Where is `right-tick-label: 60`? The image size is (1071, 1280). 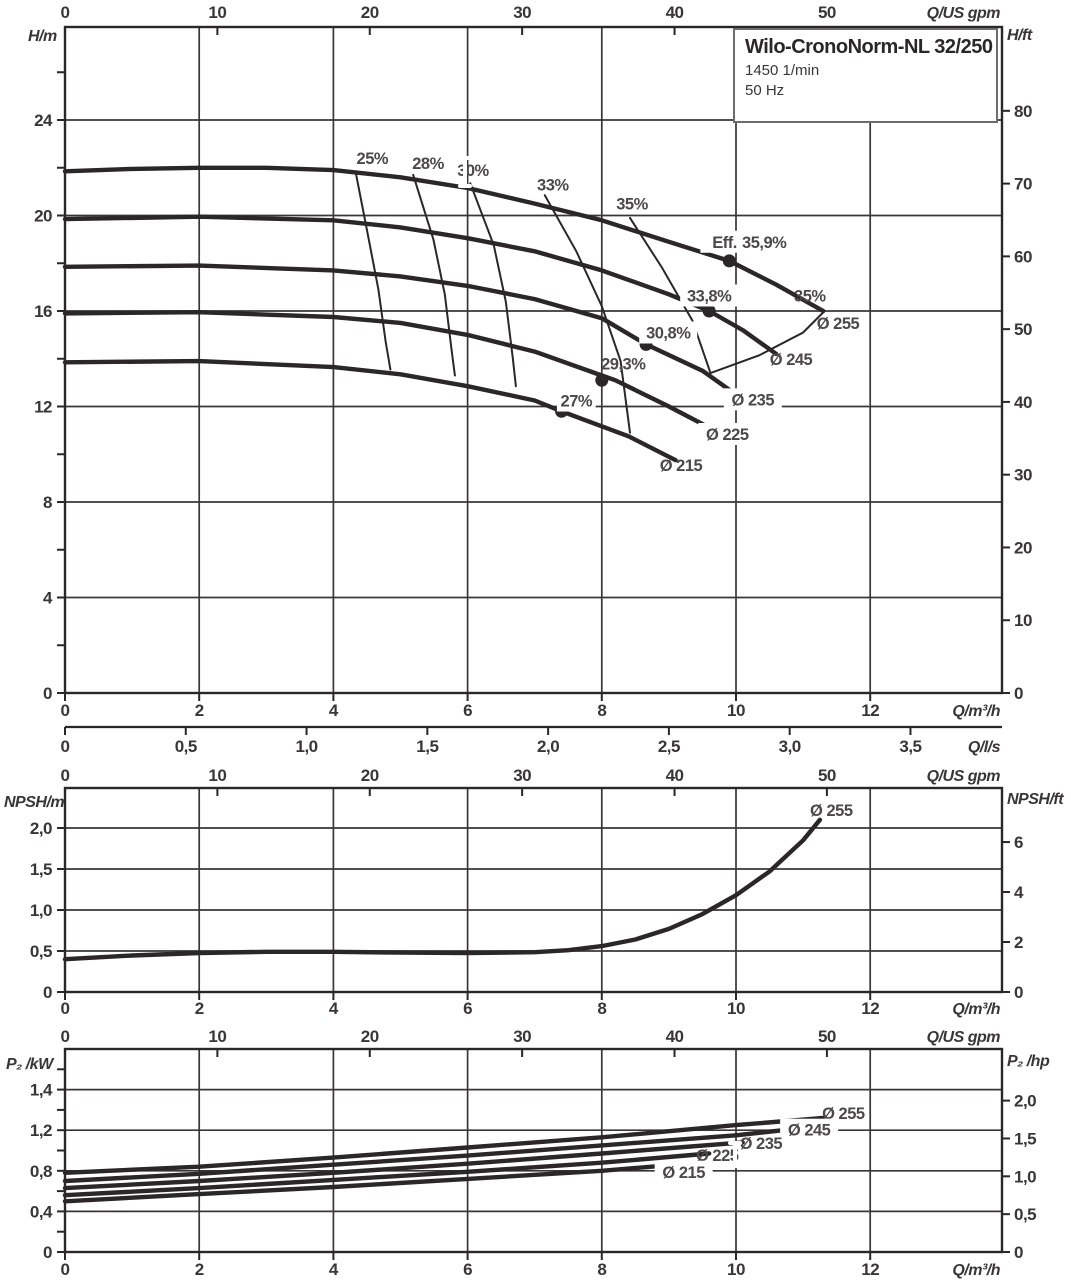
right-tick-label: 60 is located at coordinates (1023, 256).